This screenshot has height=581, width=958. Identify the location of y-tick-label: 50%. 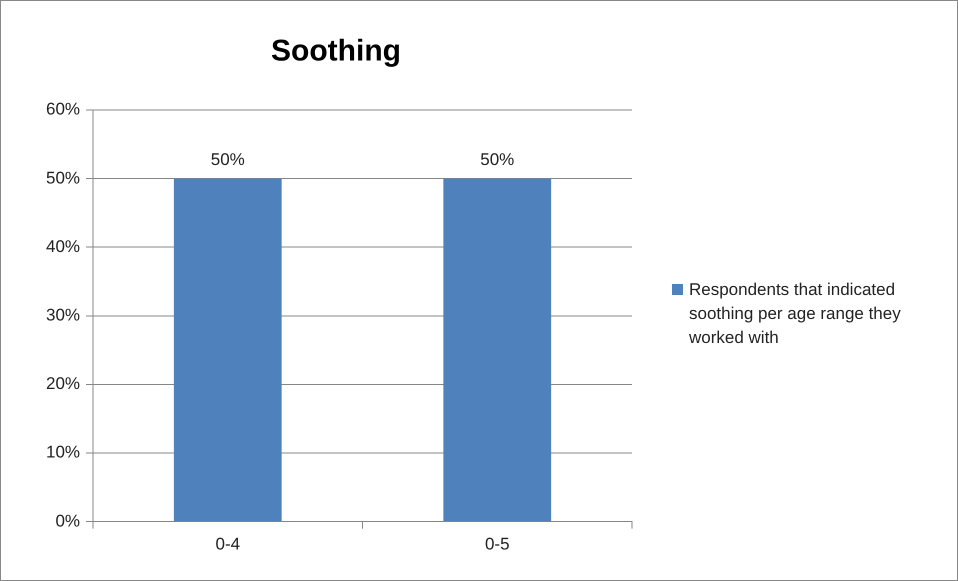
(63, 178).